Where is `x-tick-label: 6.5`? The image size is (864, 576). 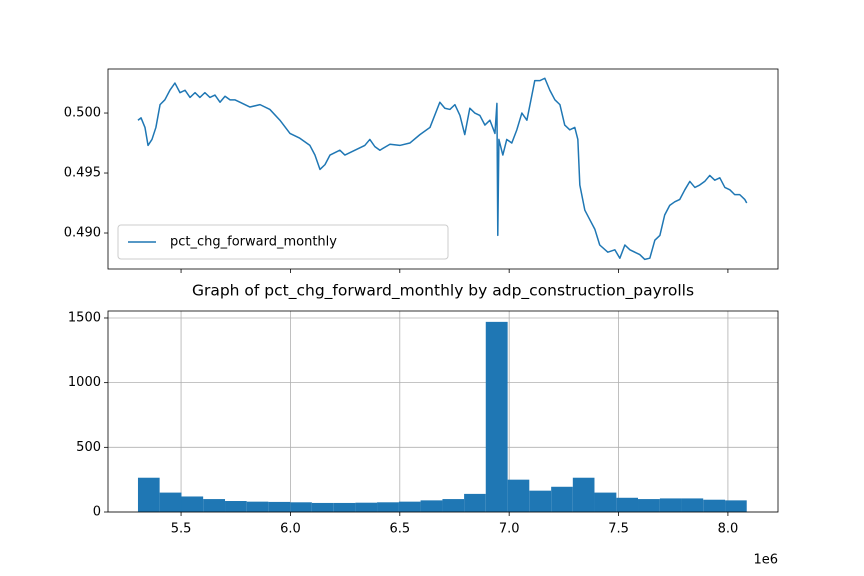 x-tick-label: 6.5 is located at coordinates (399, 529).